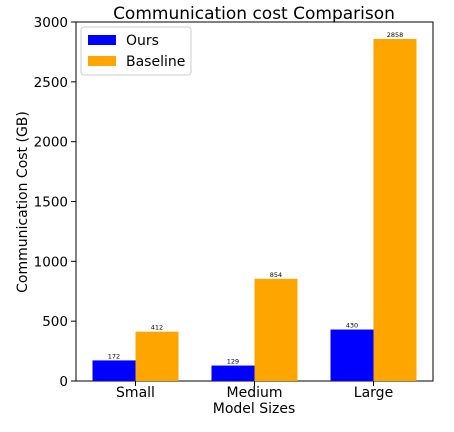 The height and width of the screenshot is (432, 454). I want to click on bar-baseline-small, so click(157, 356).